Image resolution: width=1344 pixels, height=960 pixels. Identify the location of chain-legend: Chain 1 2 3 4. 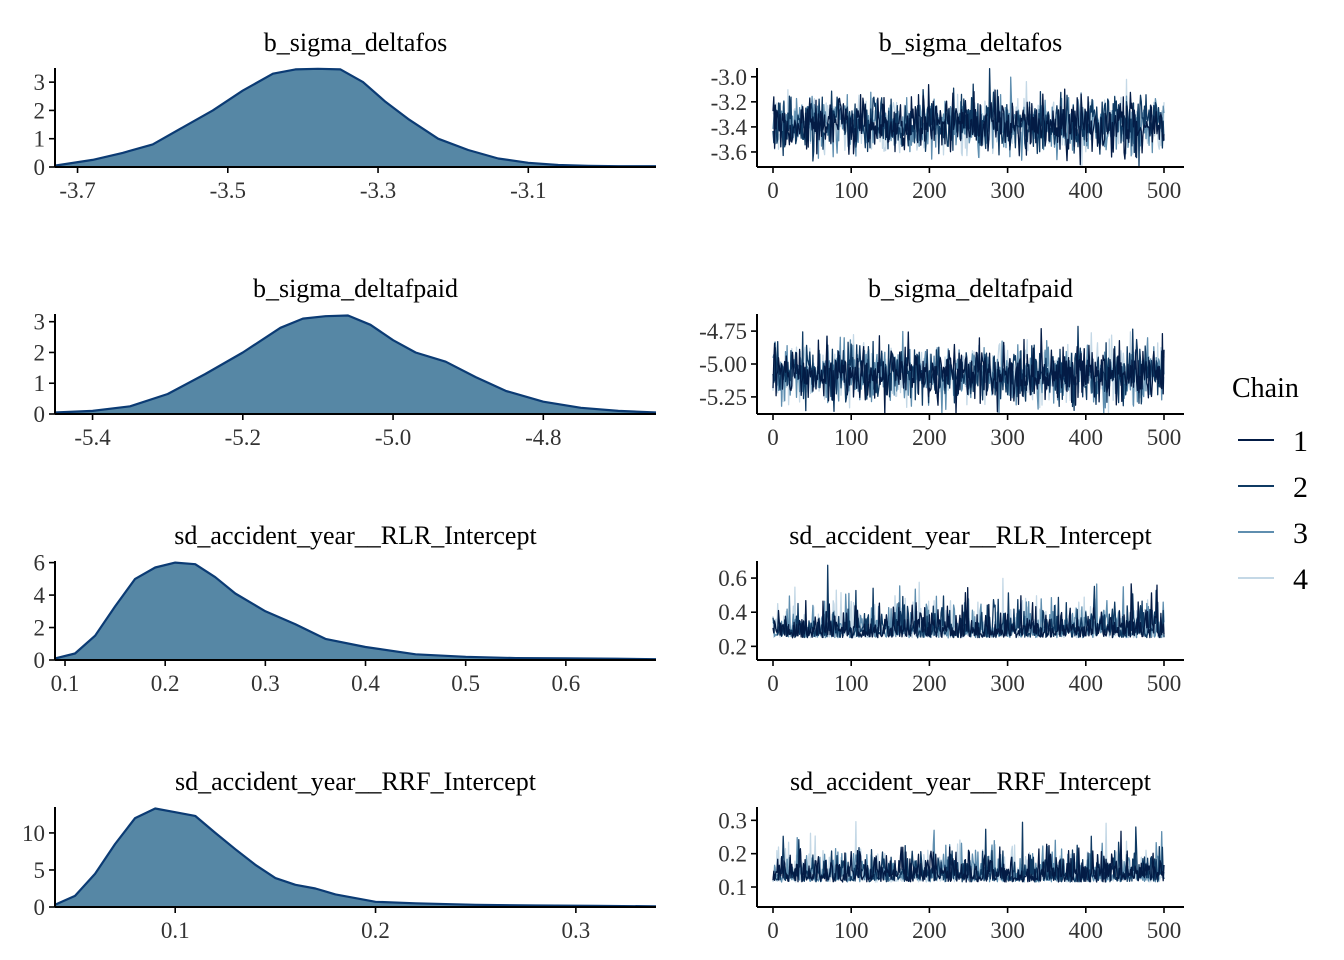
(1270, 484).